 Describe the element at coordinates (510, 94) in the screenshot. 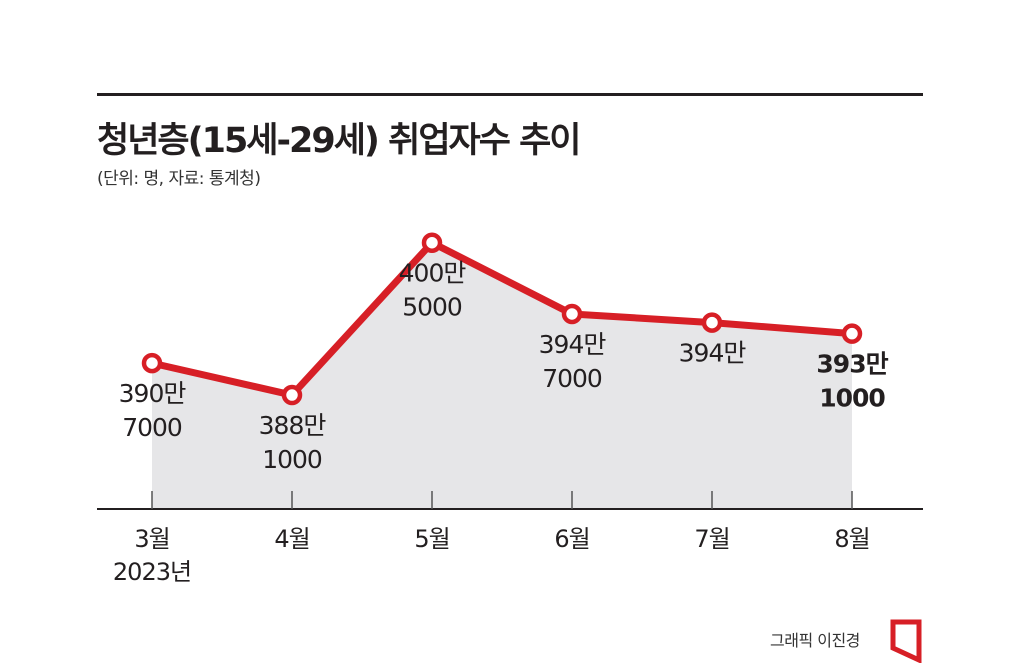

I see `top-rule` at that location.